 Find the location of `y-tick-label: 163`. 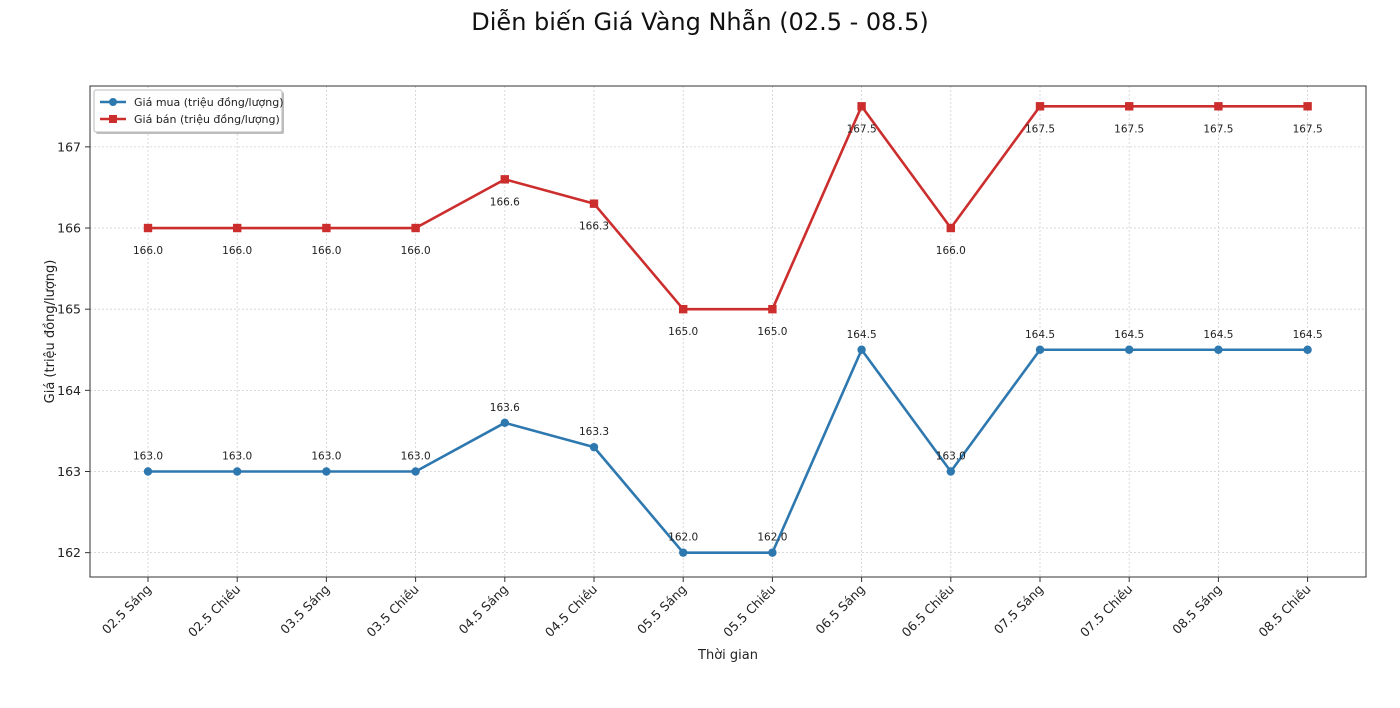

y-tick-label: 163 is located at coordinates (69, 471).